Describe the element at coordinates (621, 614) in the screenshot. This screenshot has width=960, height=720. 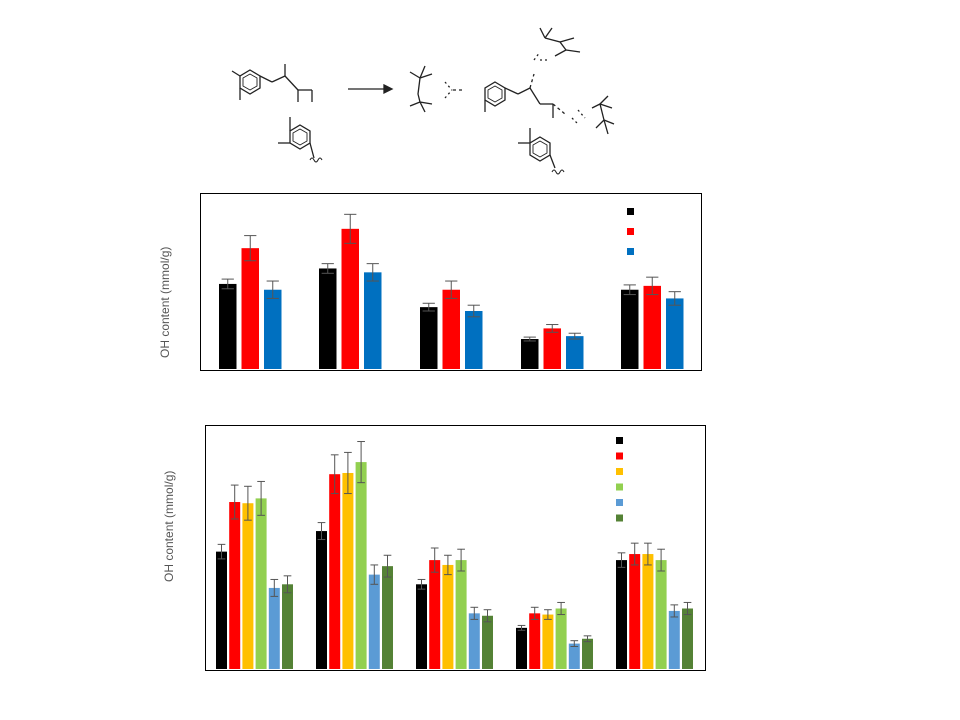
I see `chart-2-bar-s1-g5` at that location.